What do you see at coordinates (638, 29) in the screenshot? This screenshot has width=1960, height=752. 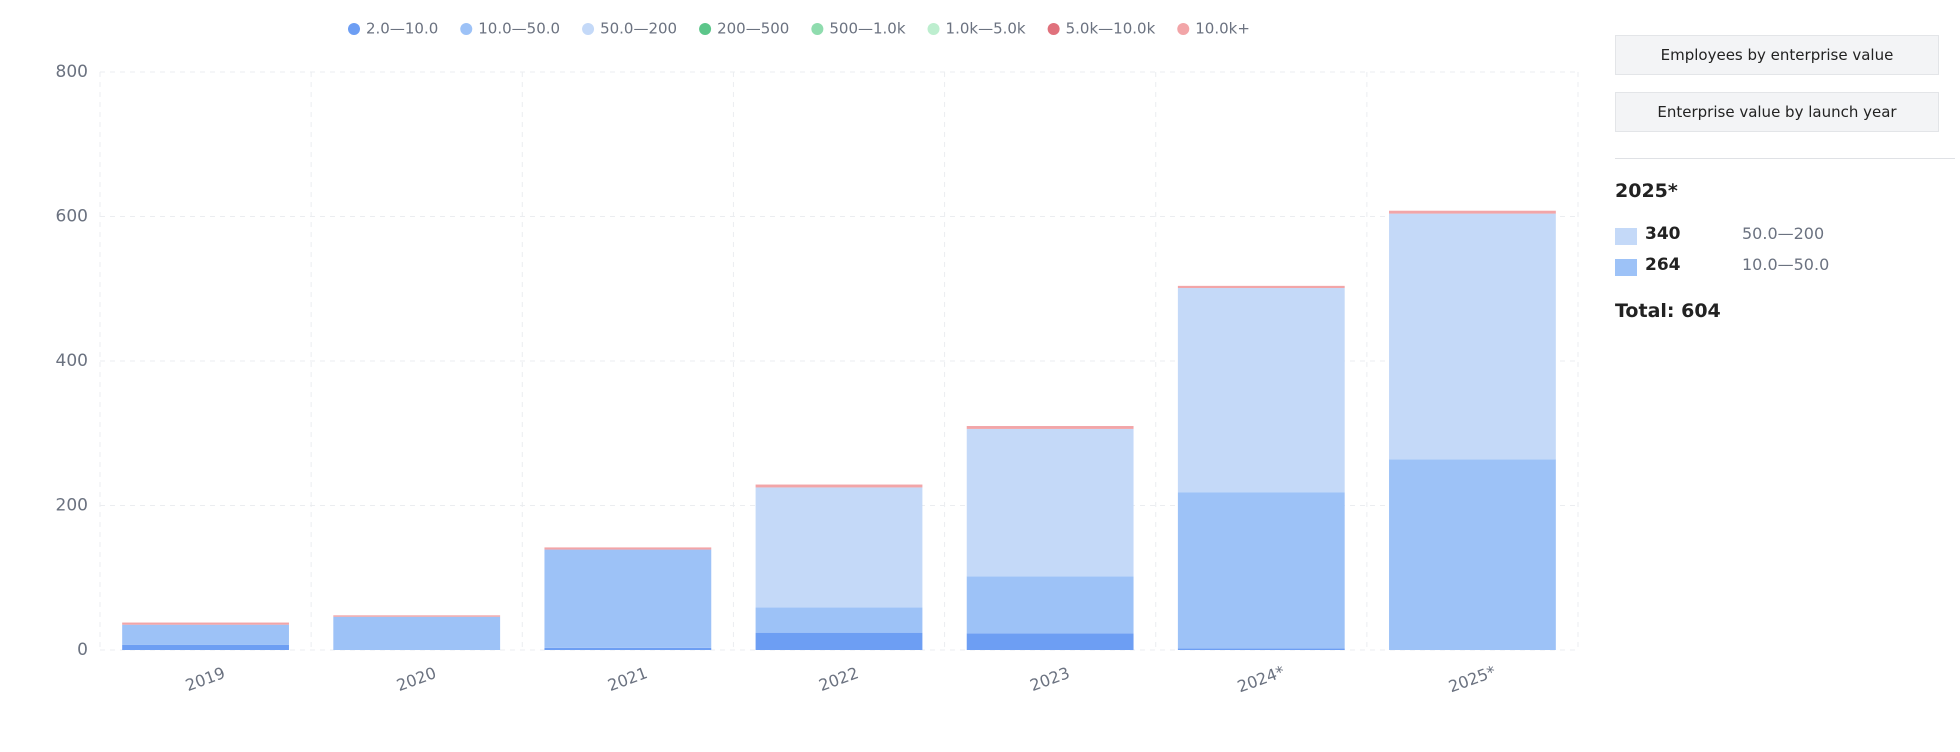 I see `legend-label: 50.0—200` at bounding box center [638, 29].